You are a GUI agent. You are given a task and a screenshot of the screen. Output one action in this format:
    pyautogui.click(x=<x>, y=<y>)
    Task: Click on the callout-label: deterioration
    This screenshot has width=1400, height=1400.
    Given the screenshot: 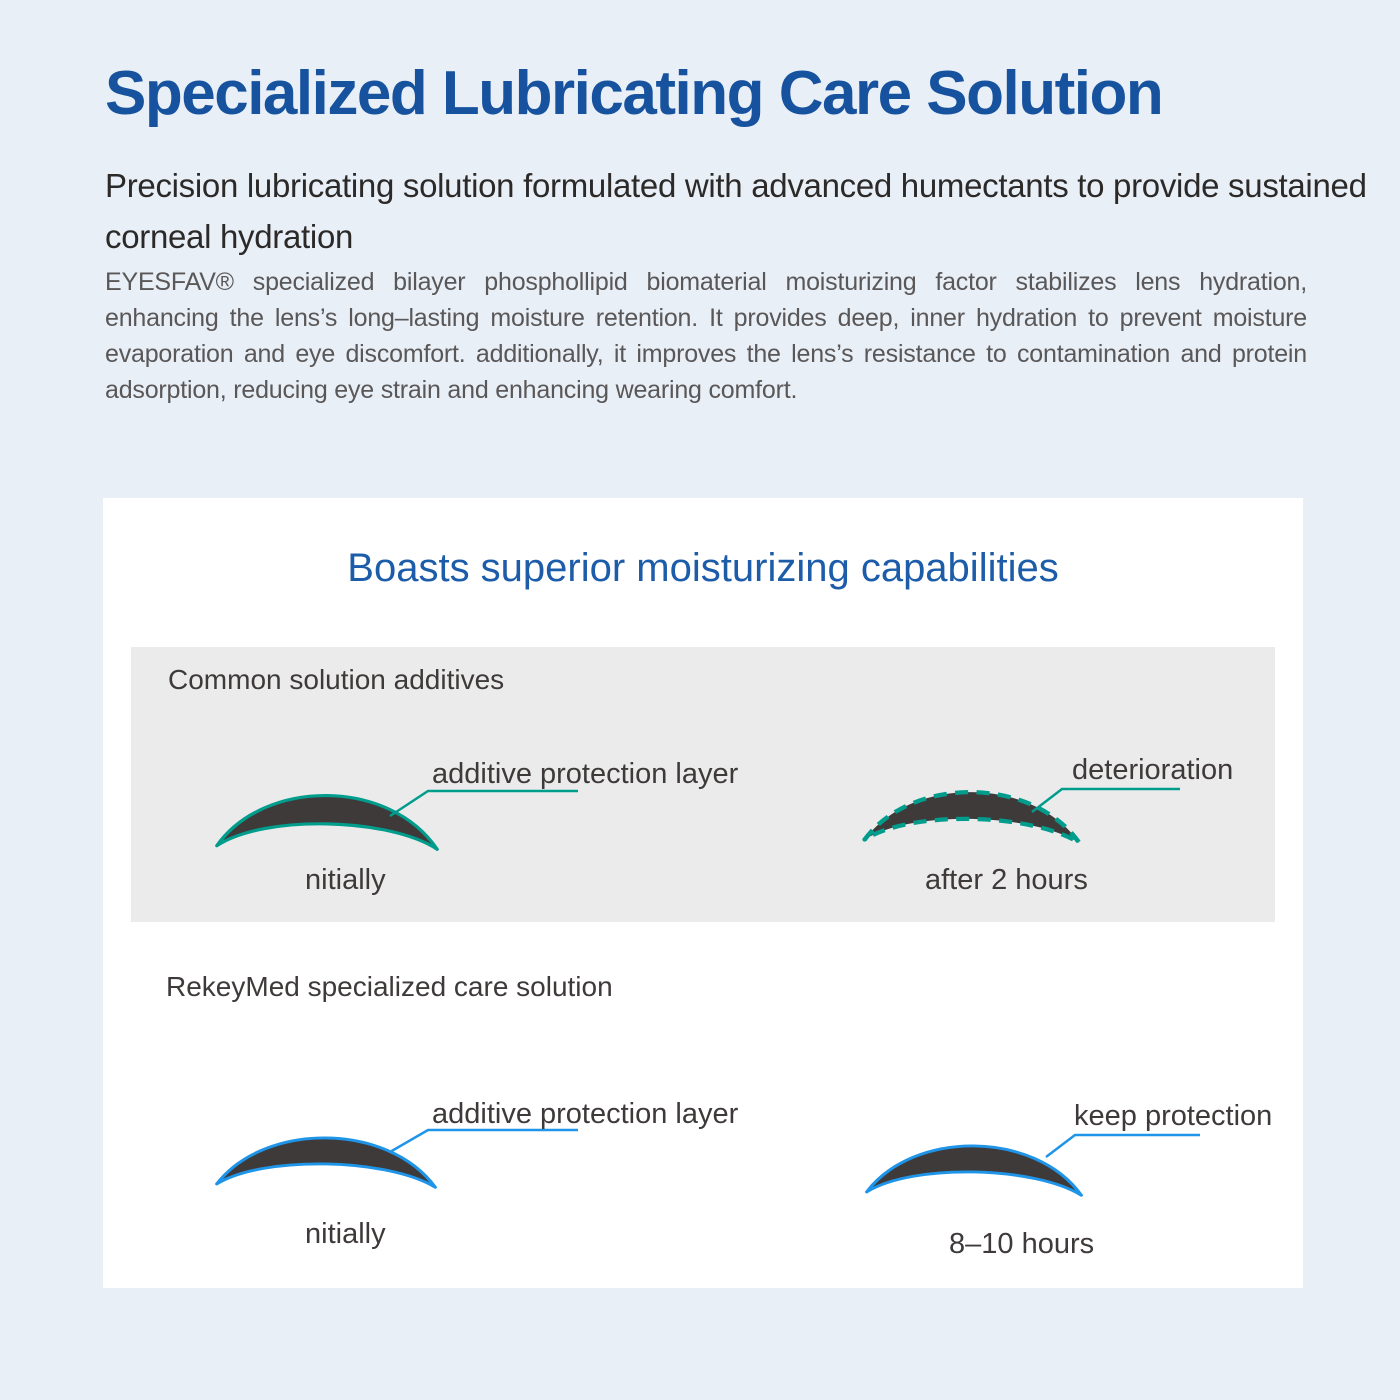 What is the action you would take?
    pyautogui.click(x=1153, y=770)
    